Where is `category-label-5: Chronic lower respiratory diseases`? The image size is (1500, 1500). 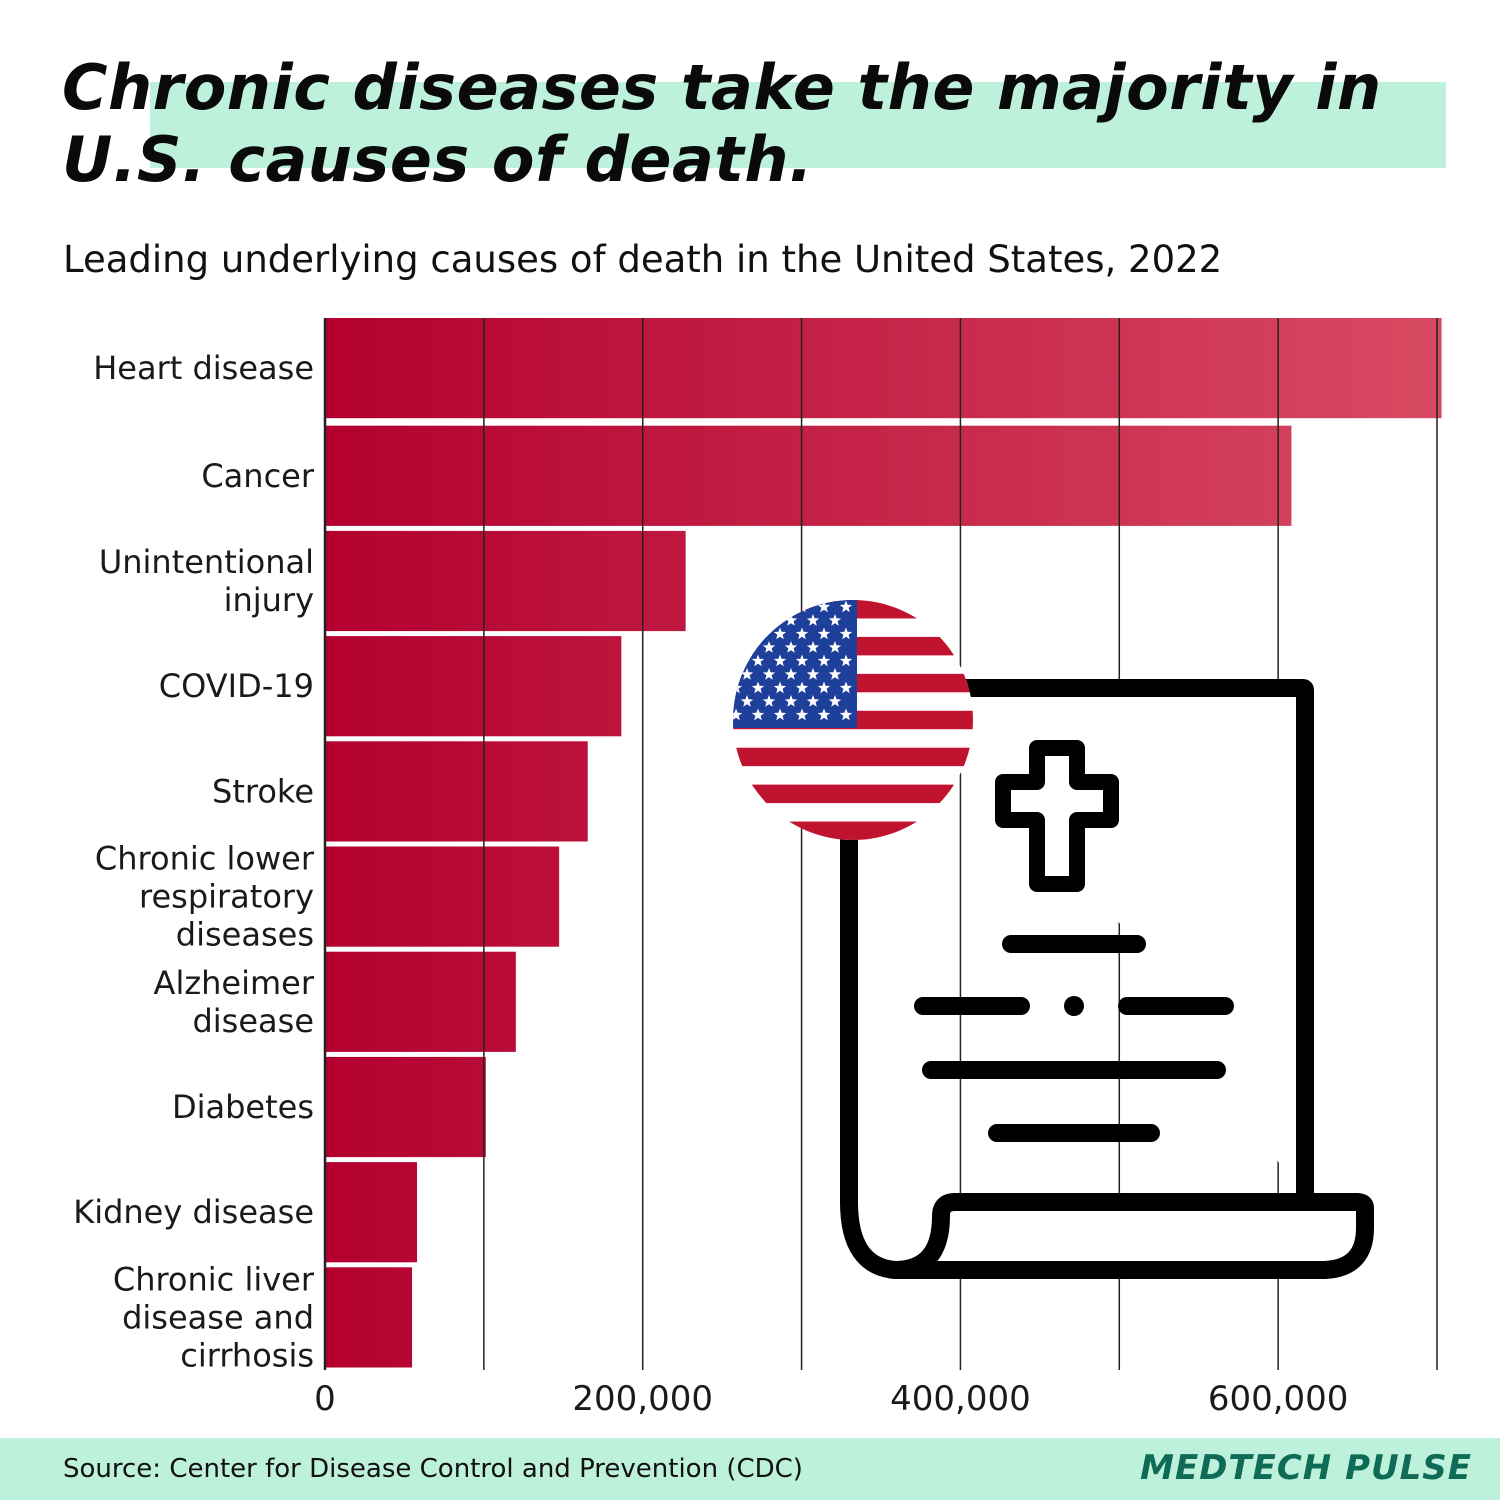
category-label-5: Chronic lower respiratory diseases is located at coordinates (205, 897).